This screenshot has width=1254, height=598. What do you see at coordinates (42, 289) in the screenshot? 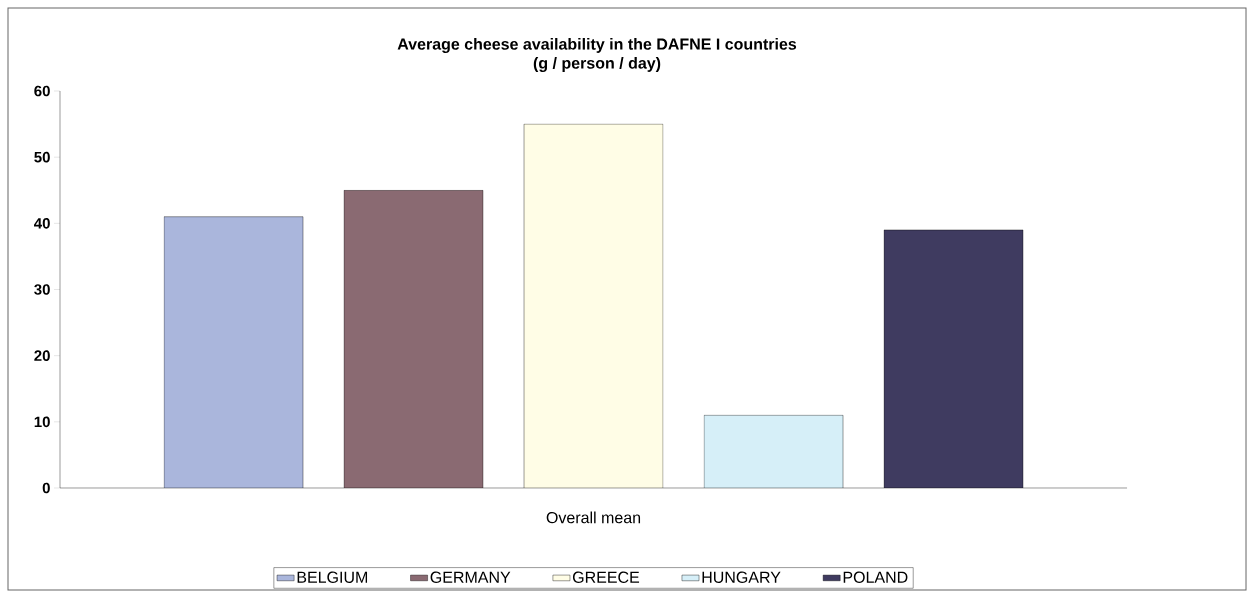
I see `y-tick-label: 30` at bounding box center [42, 289].